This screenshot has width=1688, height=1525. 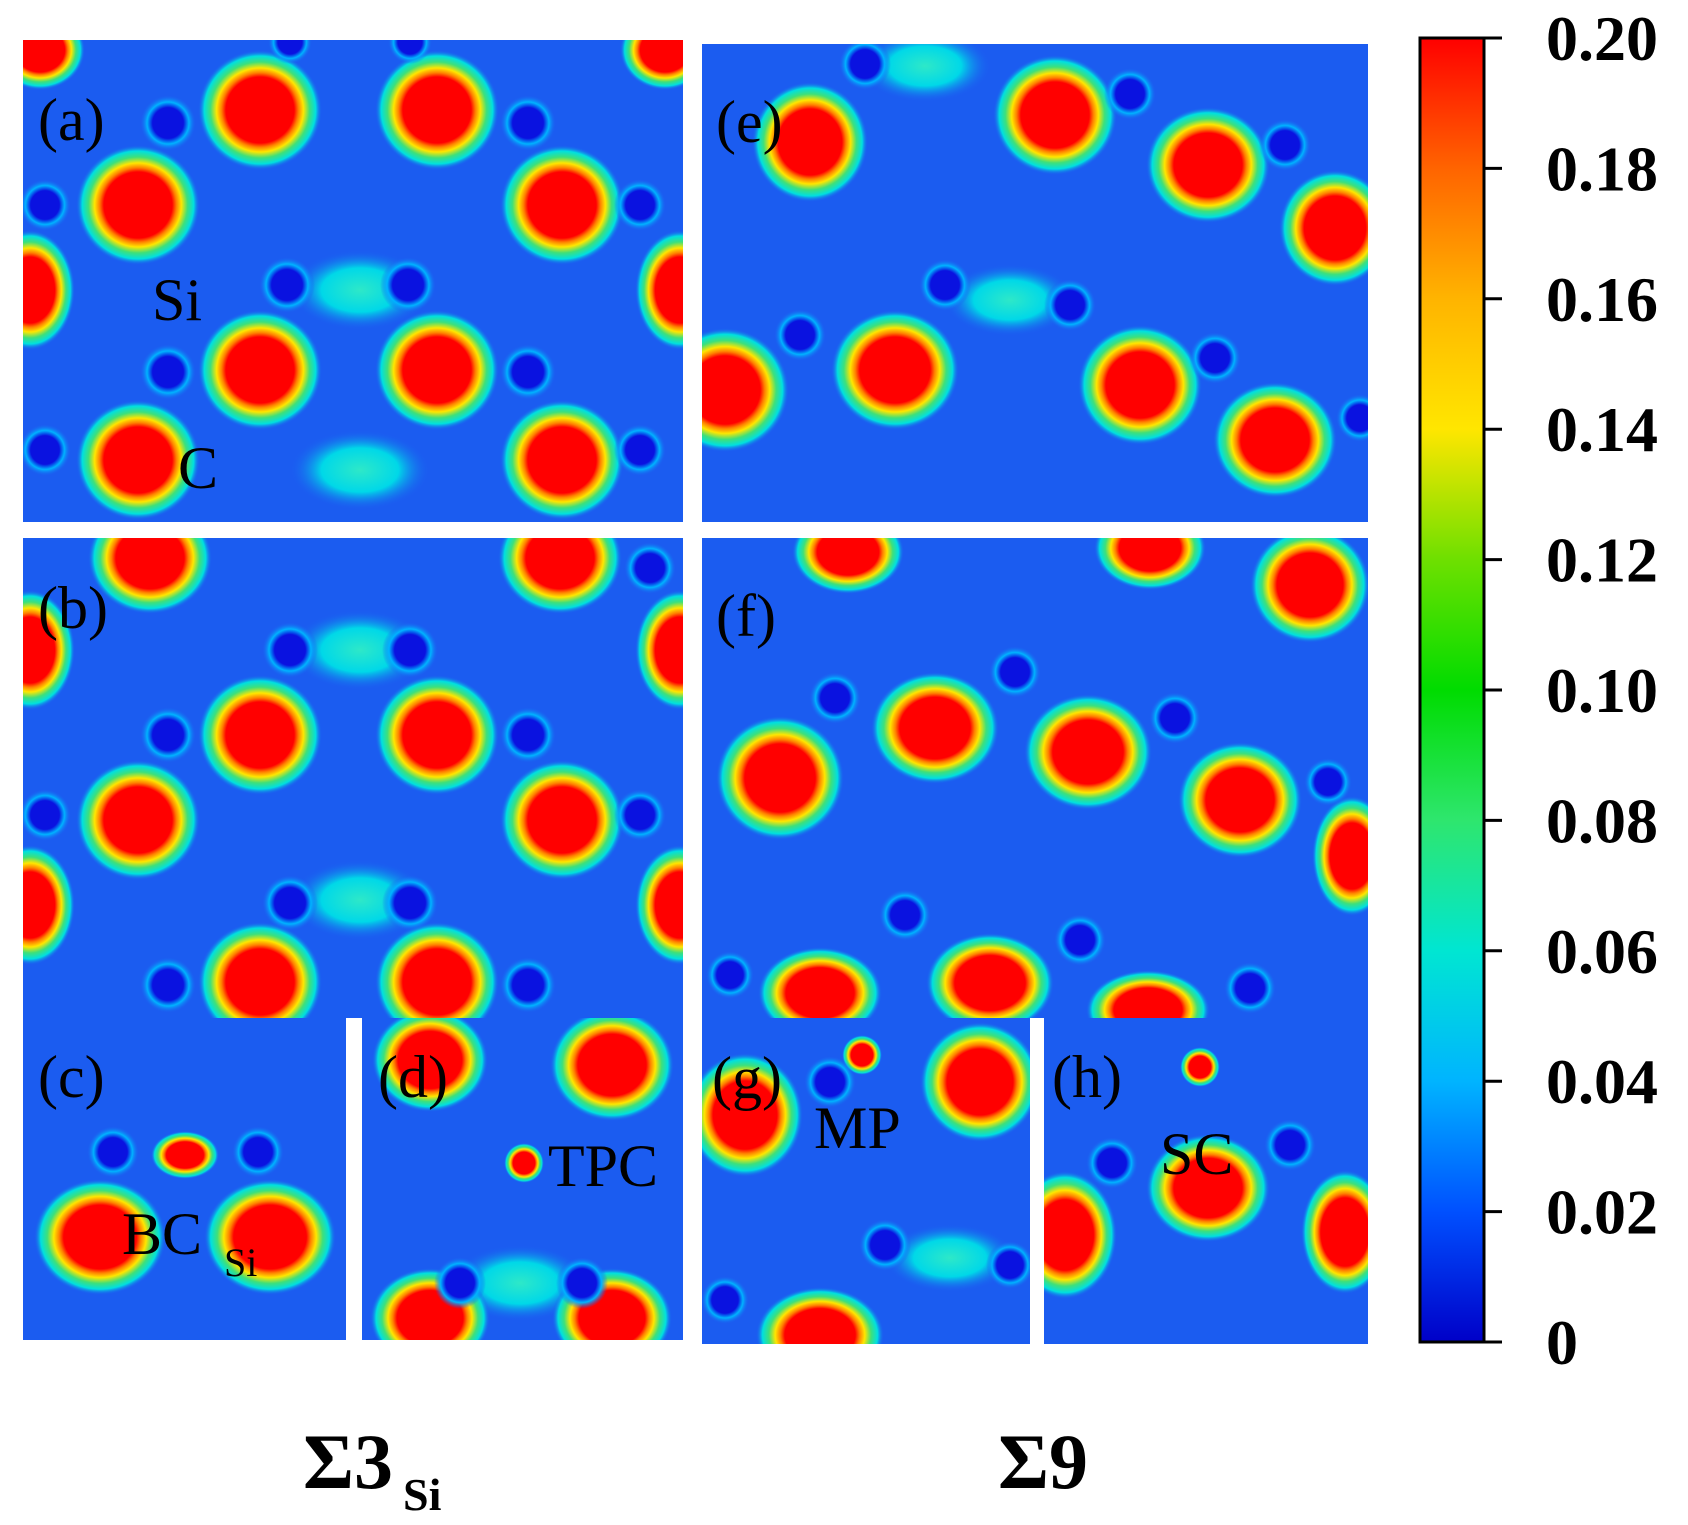 What do you see at coordinates (1196, 1154) in the screenshot?
I see `annotation-sc: SC` at bounding box center [1196, 1154].